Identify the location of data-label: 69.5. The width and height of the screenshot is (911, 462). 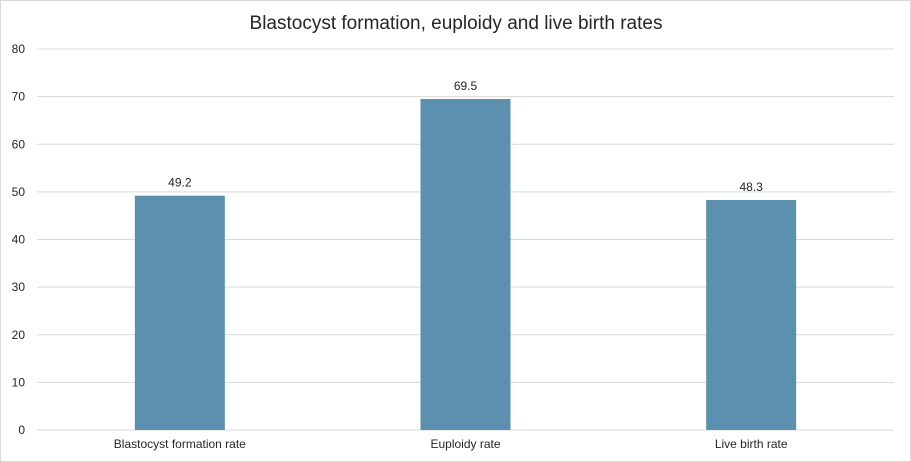
(466, 86).